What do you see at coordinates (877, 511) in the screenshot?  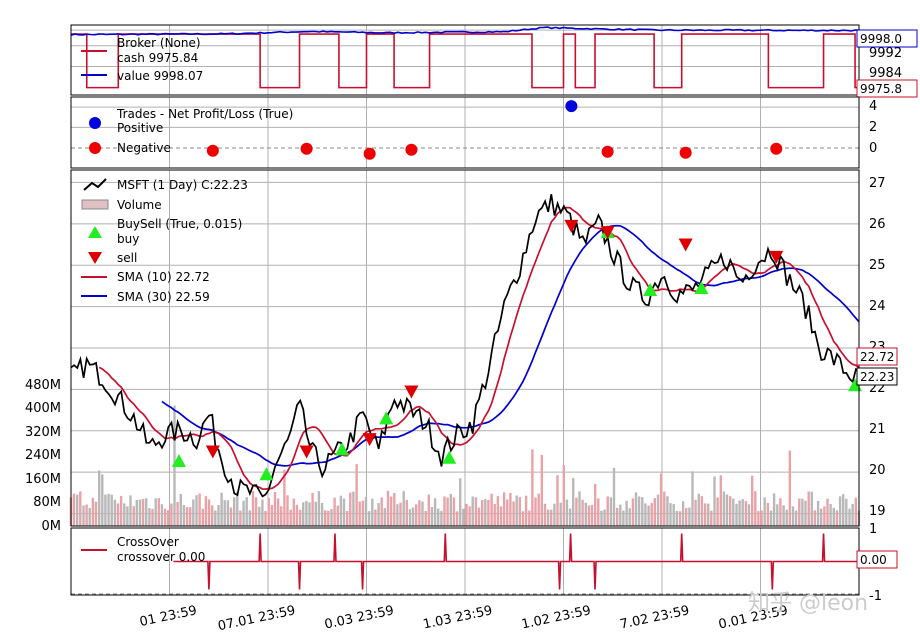 I see `price-tick-19: 19` at bounding box center [877, 511].